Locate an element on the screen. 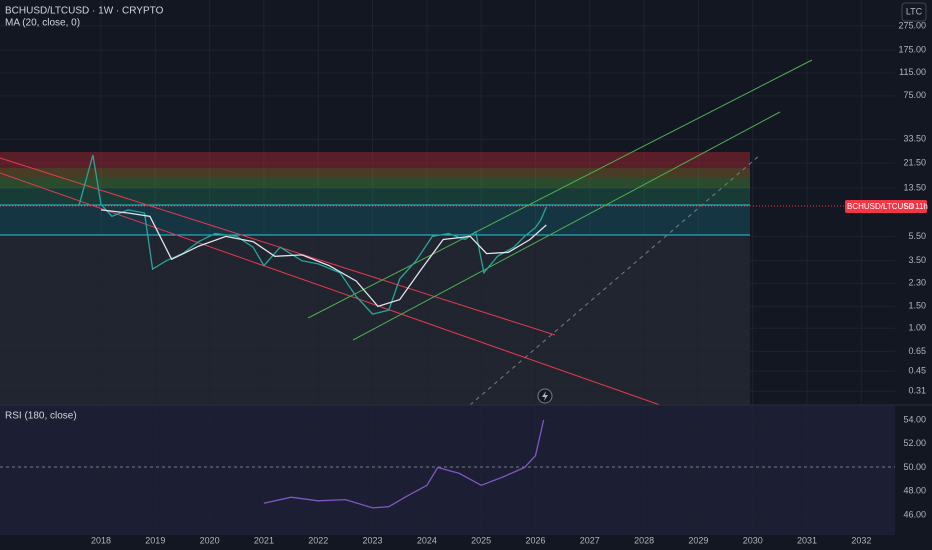  currency-box is located at coordinates (914, 12).